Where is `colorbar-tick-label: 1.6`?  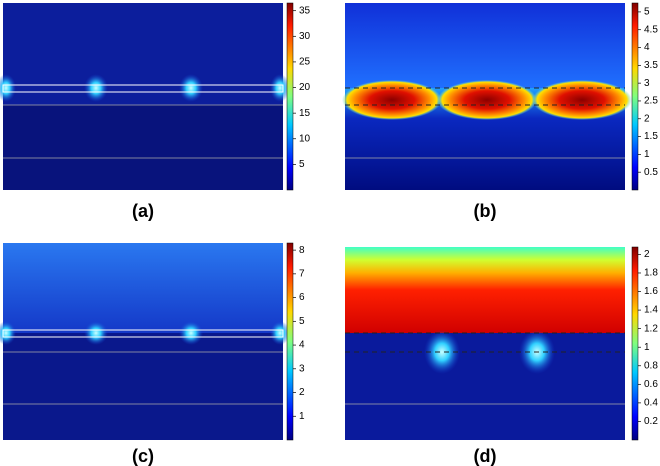
colorbar-tick-label: 1.6 is located at coordinates (651, 291).